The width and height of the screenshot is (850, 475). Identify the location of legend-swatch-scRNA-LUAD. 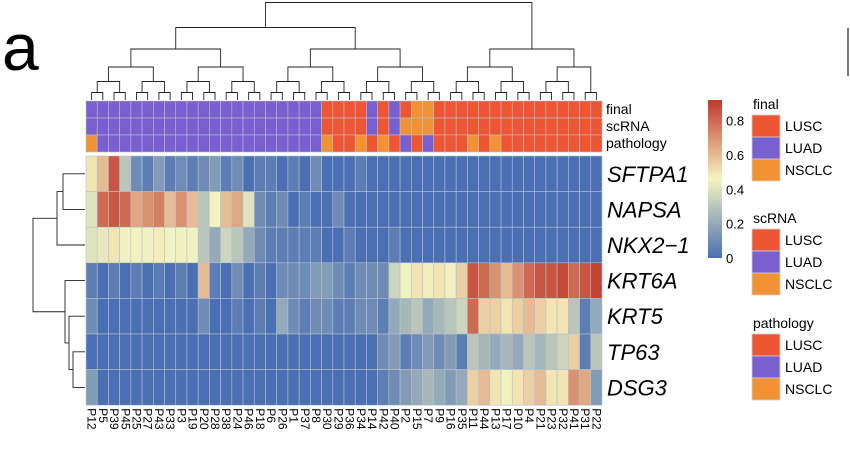
(766, 262).